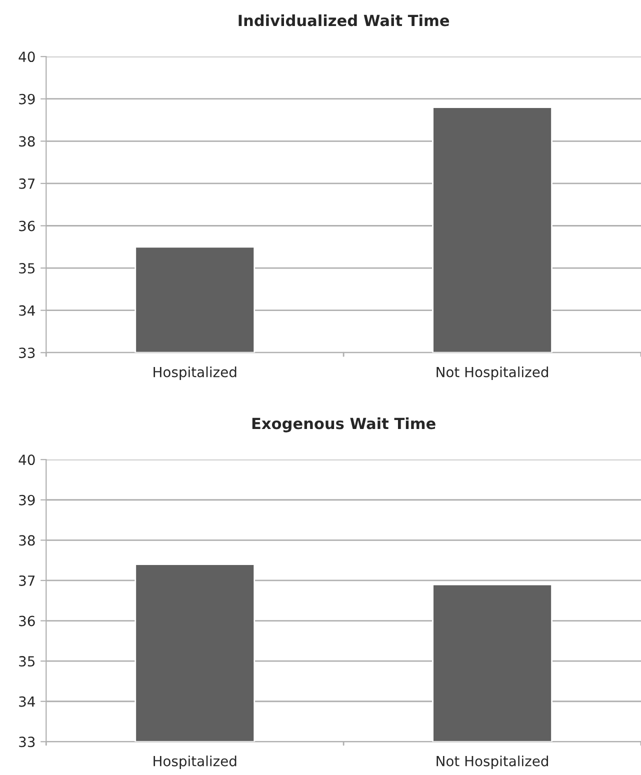 The width and height of the screenshot is (641, 775). I want to click on chart-title: Individualized Wait Time, so click(344, 20).